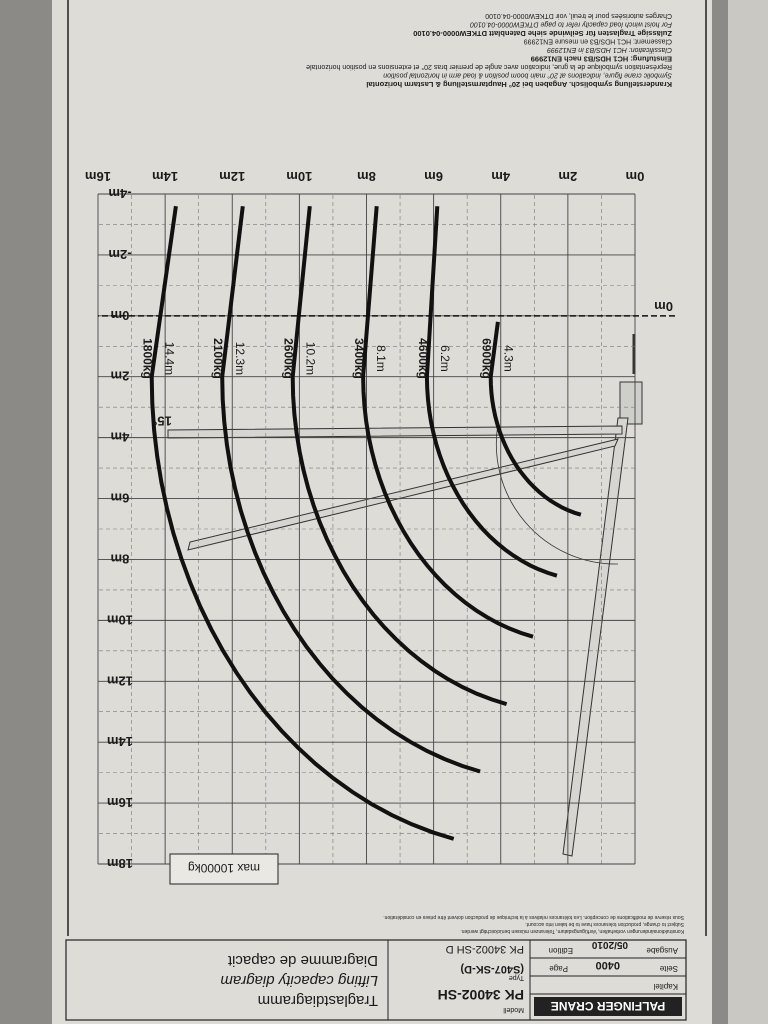 This screenshot has height=1024, width=768. Describe the element at coordinates (318, 1000) in the screenshot. I see `title-de: Traglastdiagramm` at that location.